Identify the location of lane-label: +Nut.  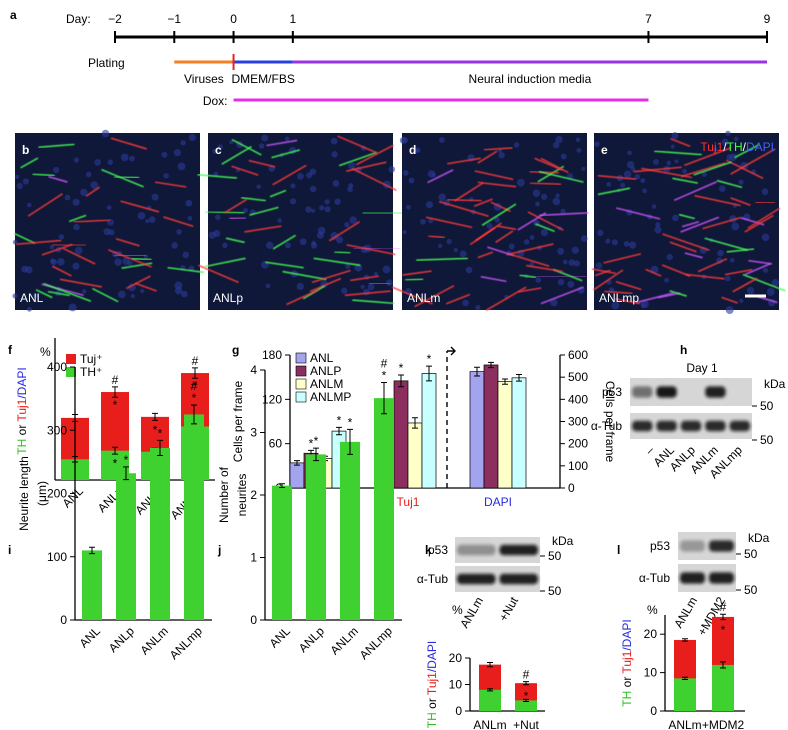
(508, 609).